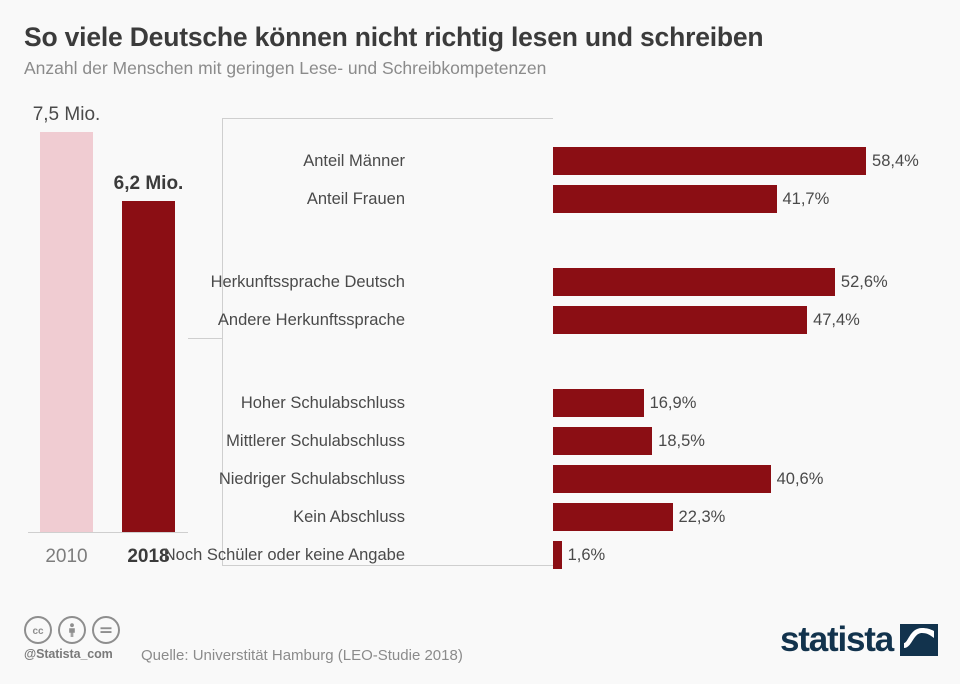  Describe the element at coordinates (106, 630) in the screenshot. I see `no-derivatives-equals-icon` at that location.